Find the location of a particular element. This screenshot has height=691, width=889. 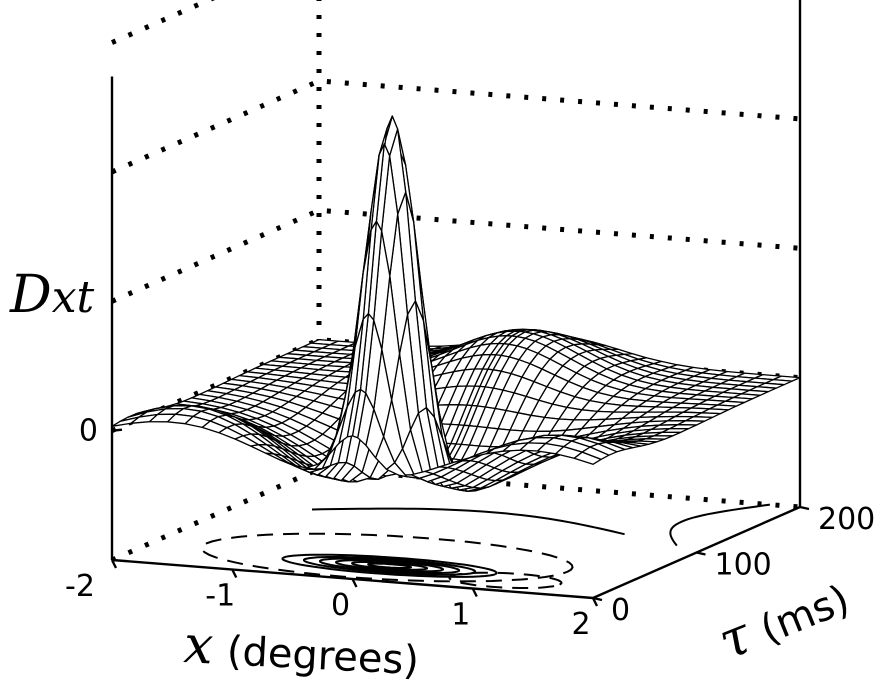

z-tick-mark is located at coordinates (117, 430).